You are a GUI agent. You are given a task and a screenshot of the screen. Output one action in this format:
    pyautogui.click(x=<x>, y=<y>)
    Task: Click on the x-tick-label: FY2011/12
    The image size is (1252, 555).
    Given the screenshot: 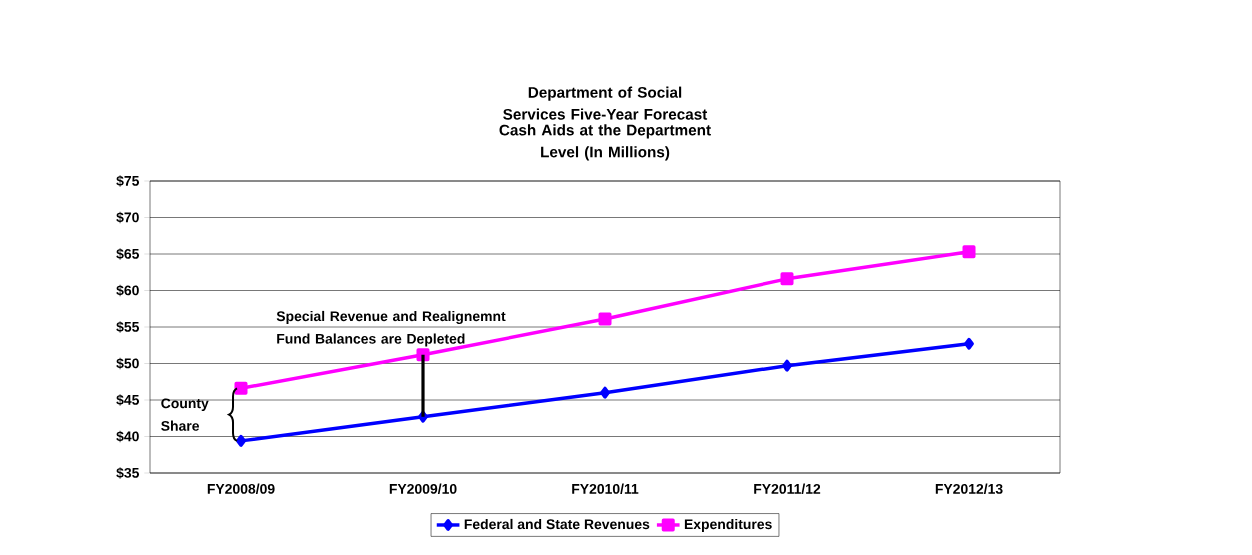 What is the action you would take?
    pyautogui.click(x=787, y=488)
    